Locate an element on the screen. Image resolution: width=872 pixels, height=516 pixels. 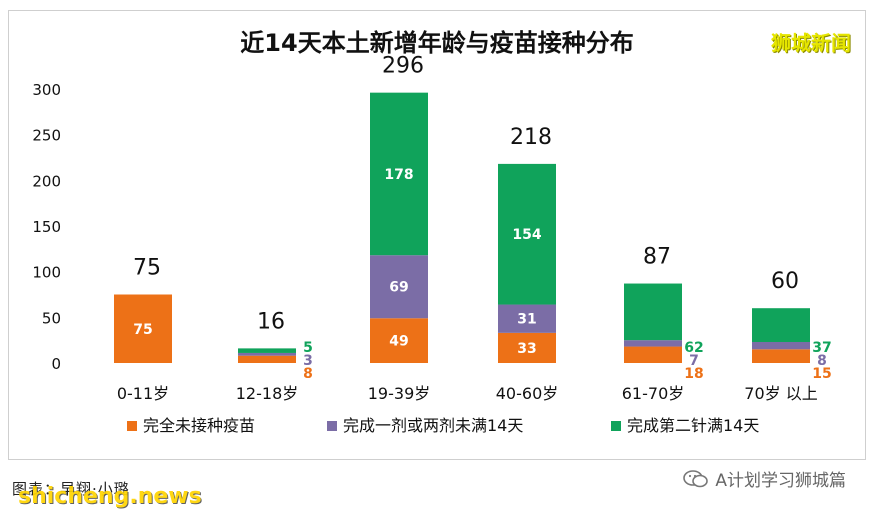
legend-label: 完成一剂或两剂未满14天 is located at coordinates (433, 425).